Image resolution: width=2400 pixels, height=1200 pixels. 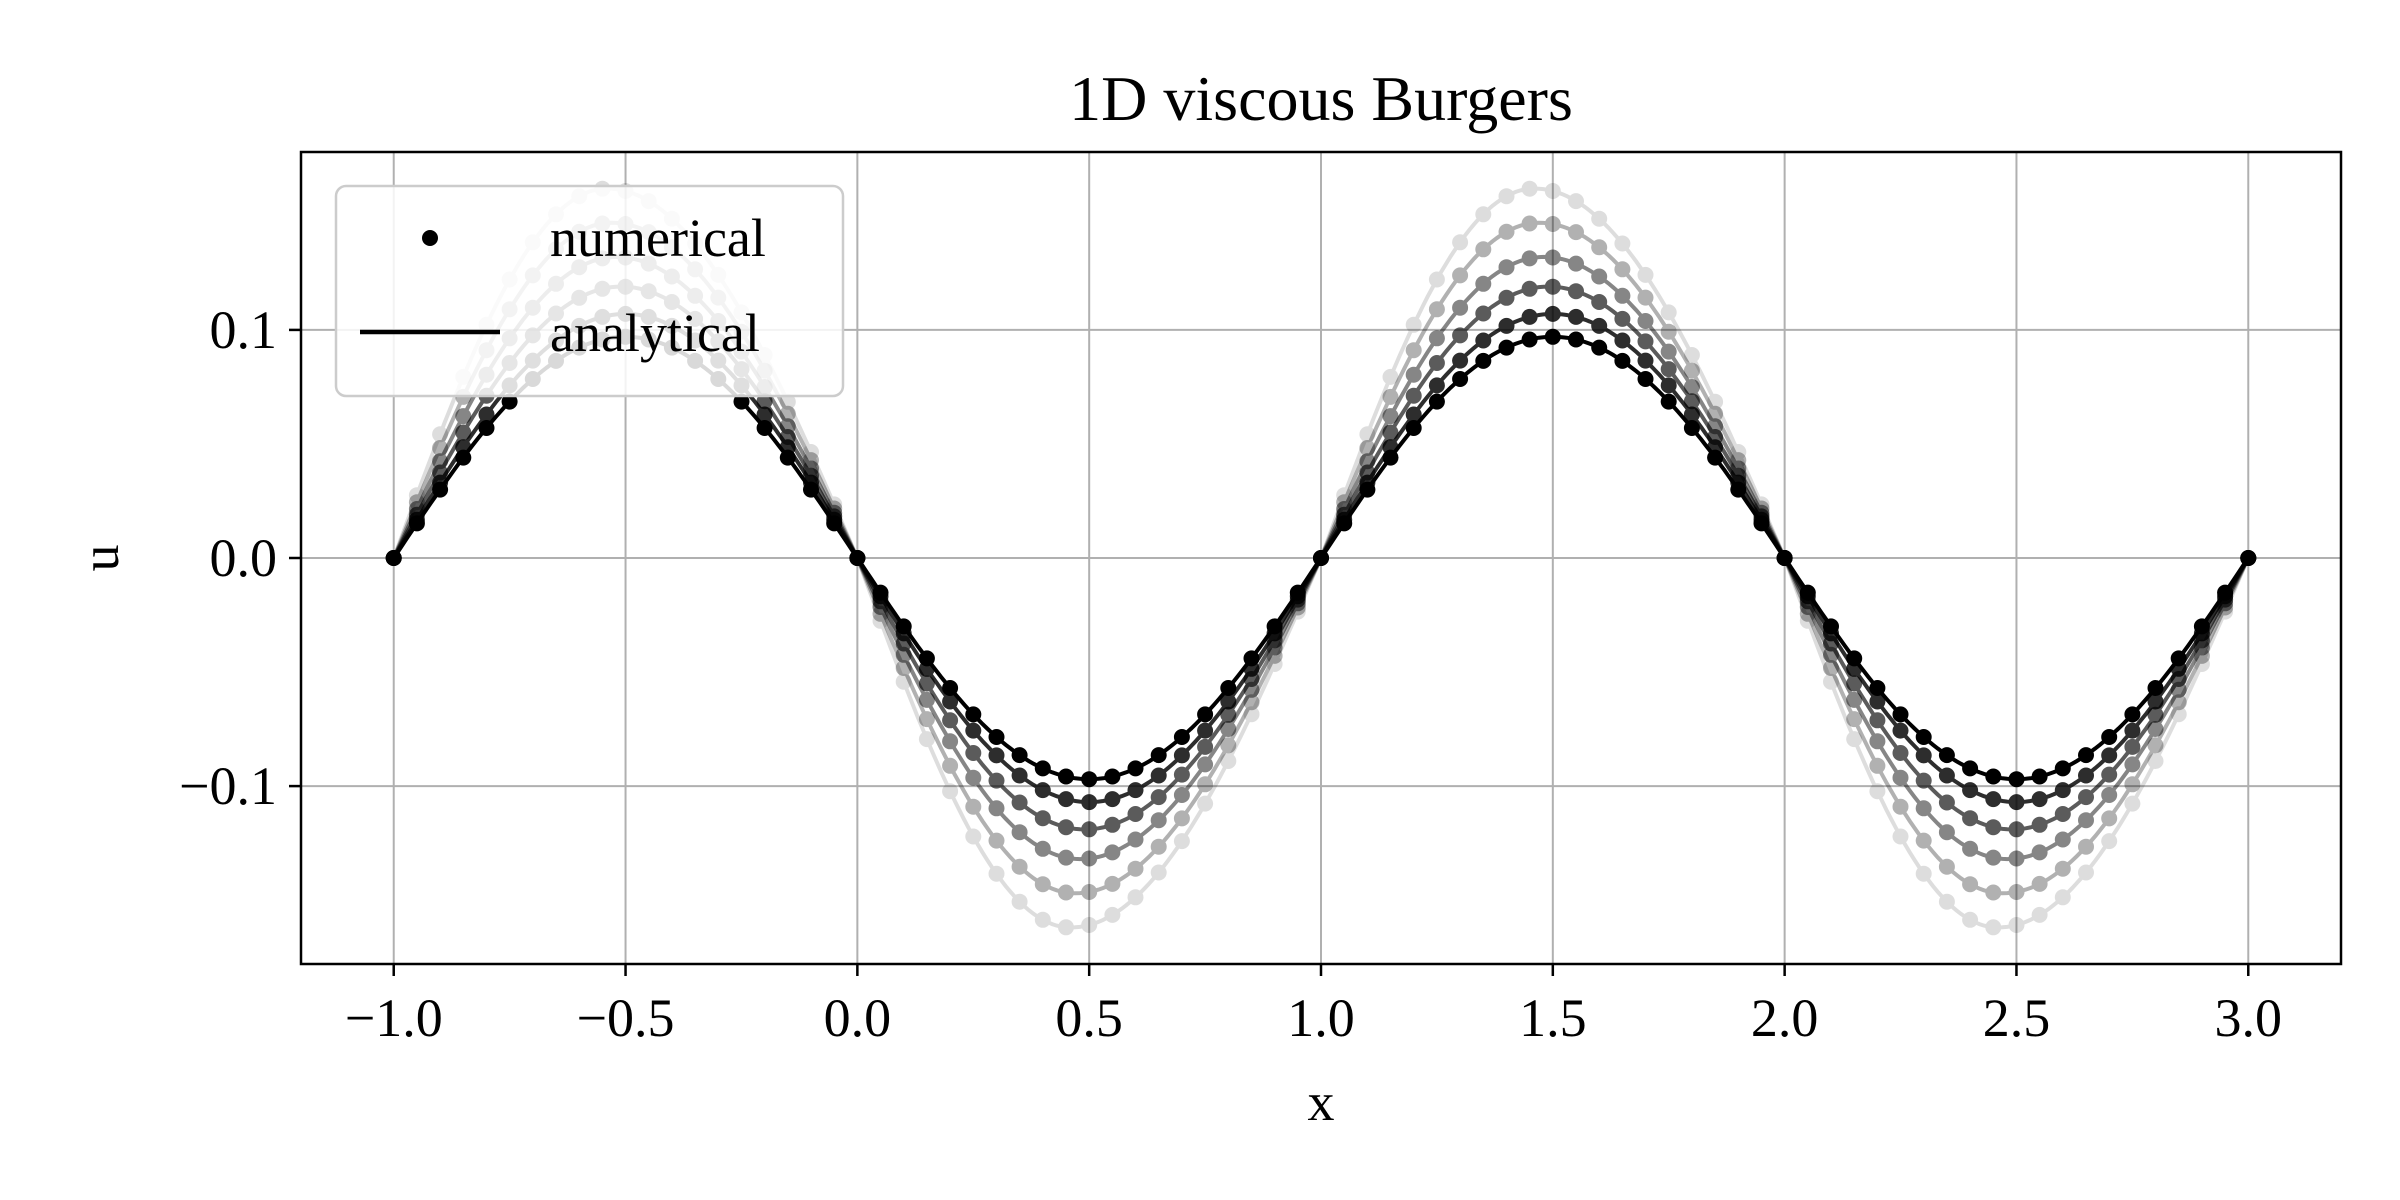 I want to click on legend-numerical-marker, so click(x=430, y=238).